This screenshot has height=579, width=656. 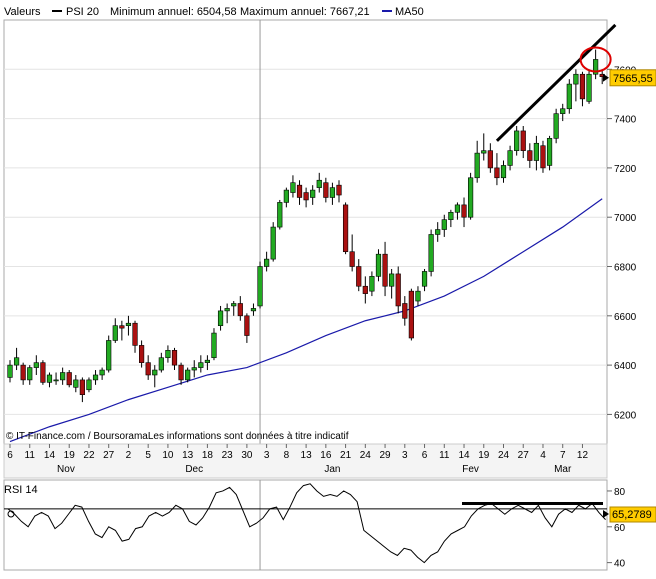 What do you see at coordinates (30, 455) in the screenshot?
I see `date-tick-label: 11` at bounding box center [30, 455].